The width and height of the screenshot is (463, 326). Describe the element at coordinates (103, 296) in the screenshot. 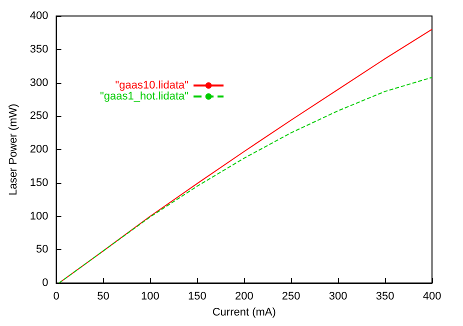

I see `x-tick-label: 50` at that location.